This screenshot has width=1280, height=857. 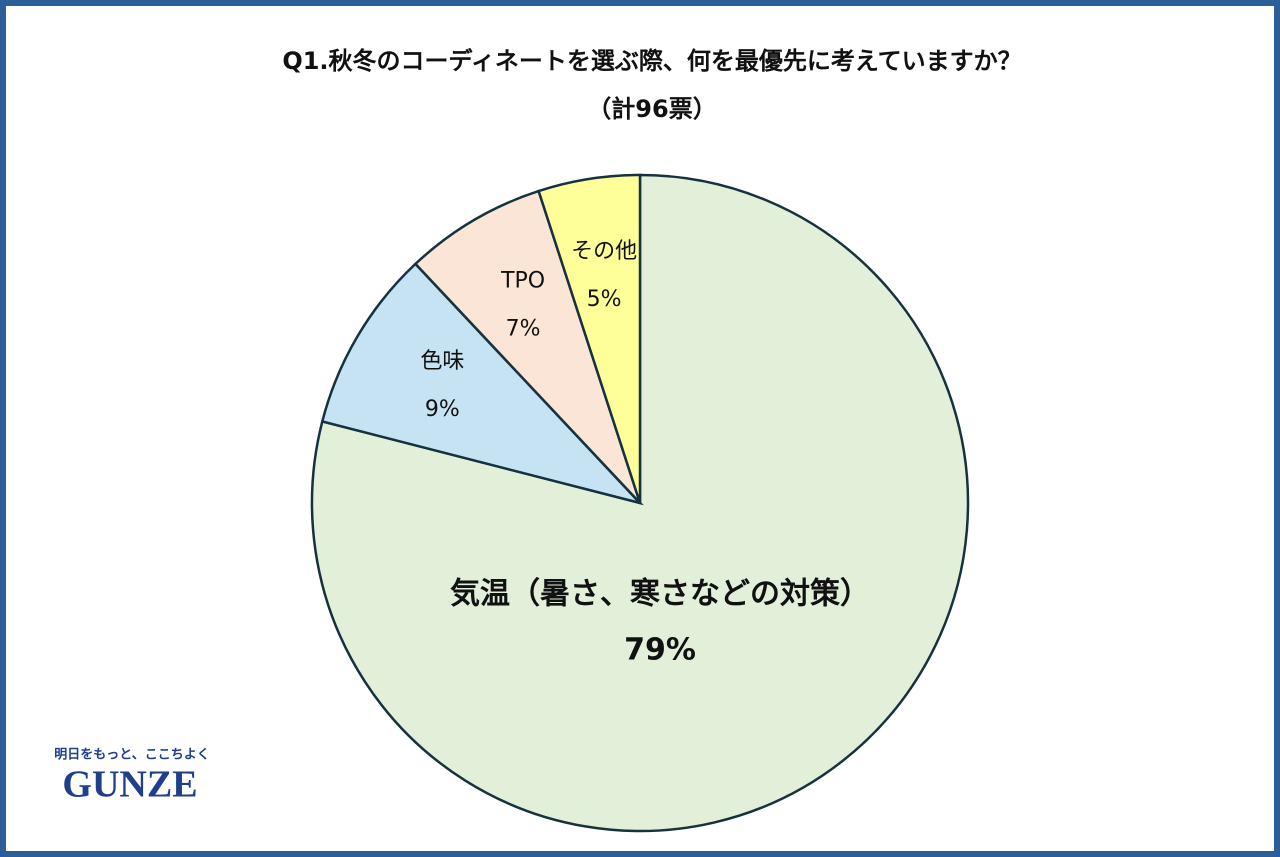 What do you see at coordinates (604, 251) in the screenshot?
I see `slice-label: その他` at bounding box center [604, 251].